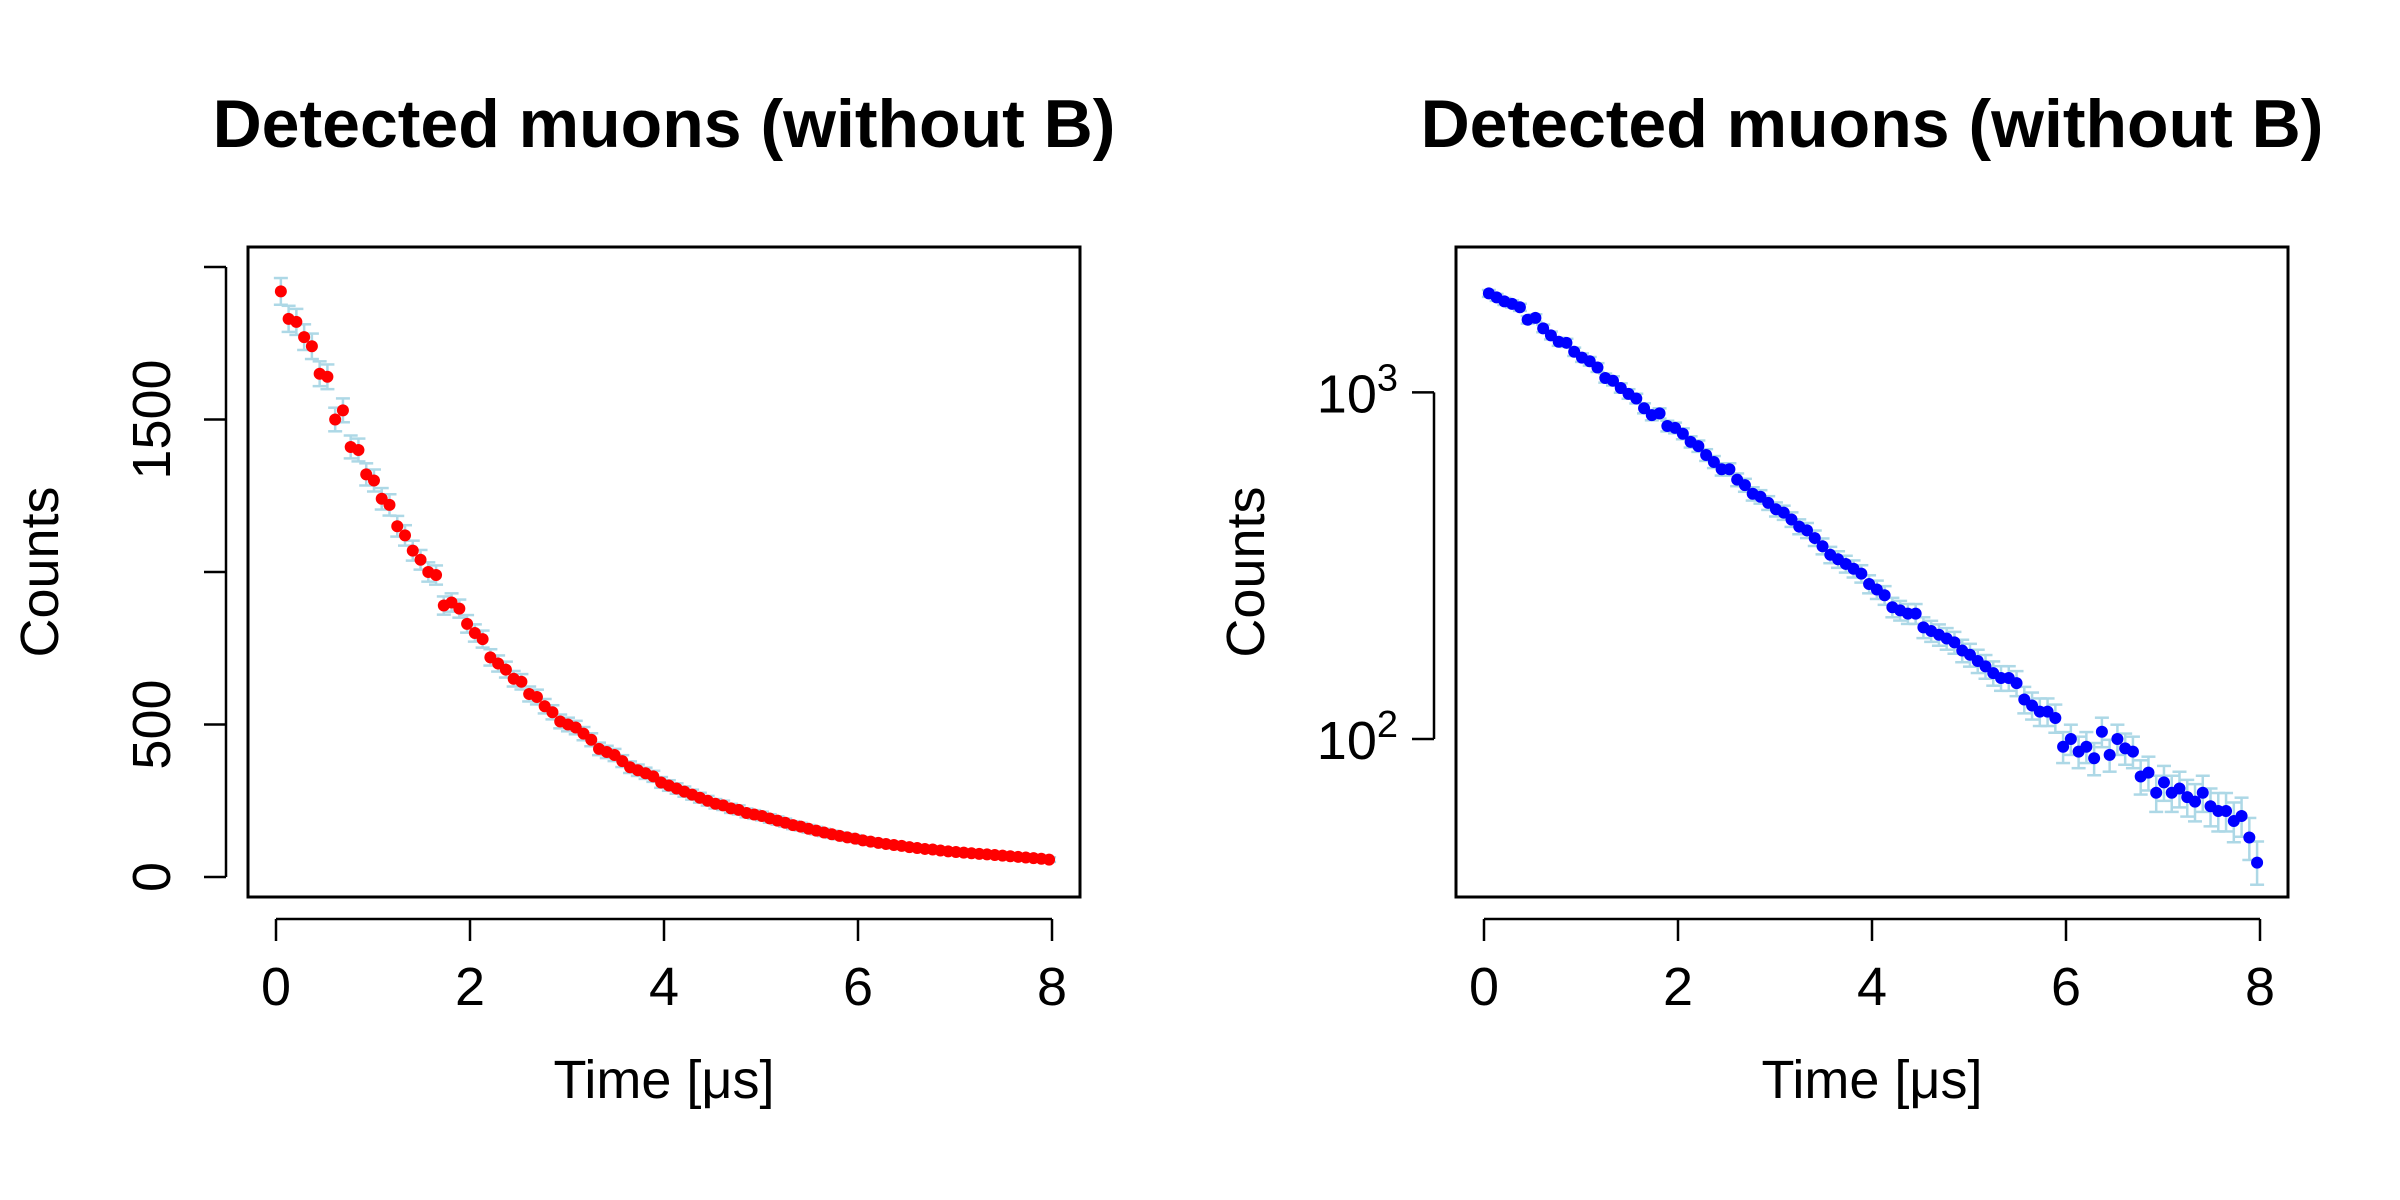  What do you see at coordinates (152, 419) in the screenshot?
I see `y-tick-label: 1500` at bounding box center [152, 419].